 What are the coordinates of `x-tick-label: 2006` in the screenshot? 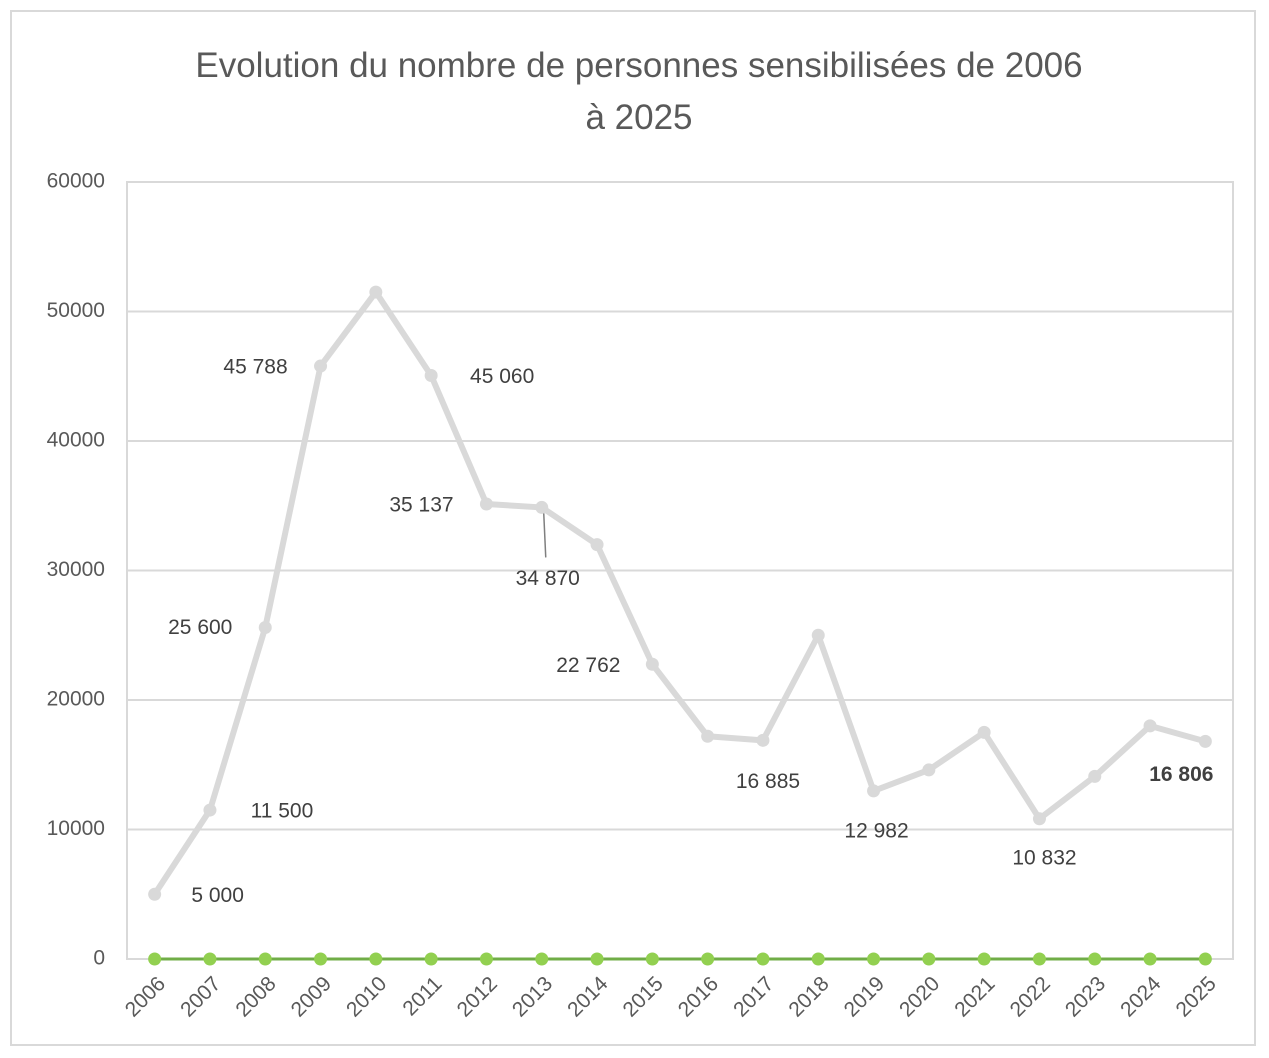 It's located at (145, 996).